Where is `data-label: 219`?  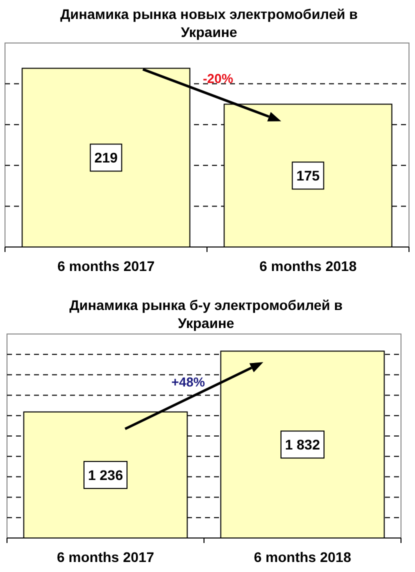 data-label: 219 is located at coordinates (106, 158).